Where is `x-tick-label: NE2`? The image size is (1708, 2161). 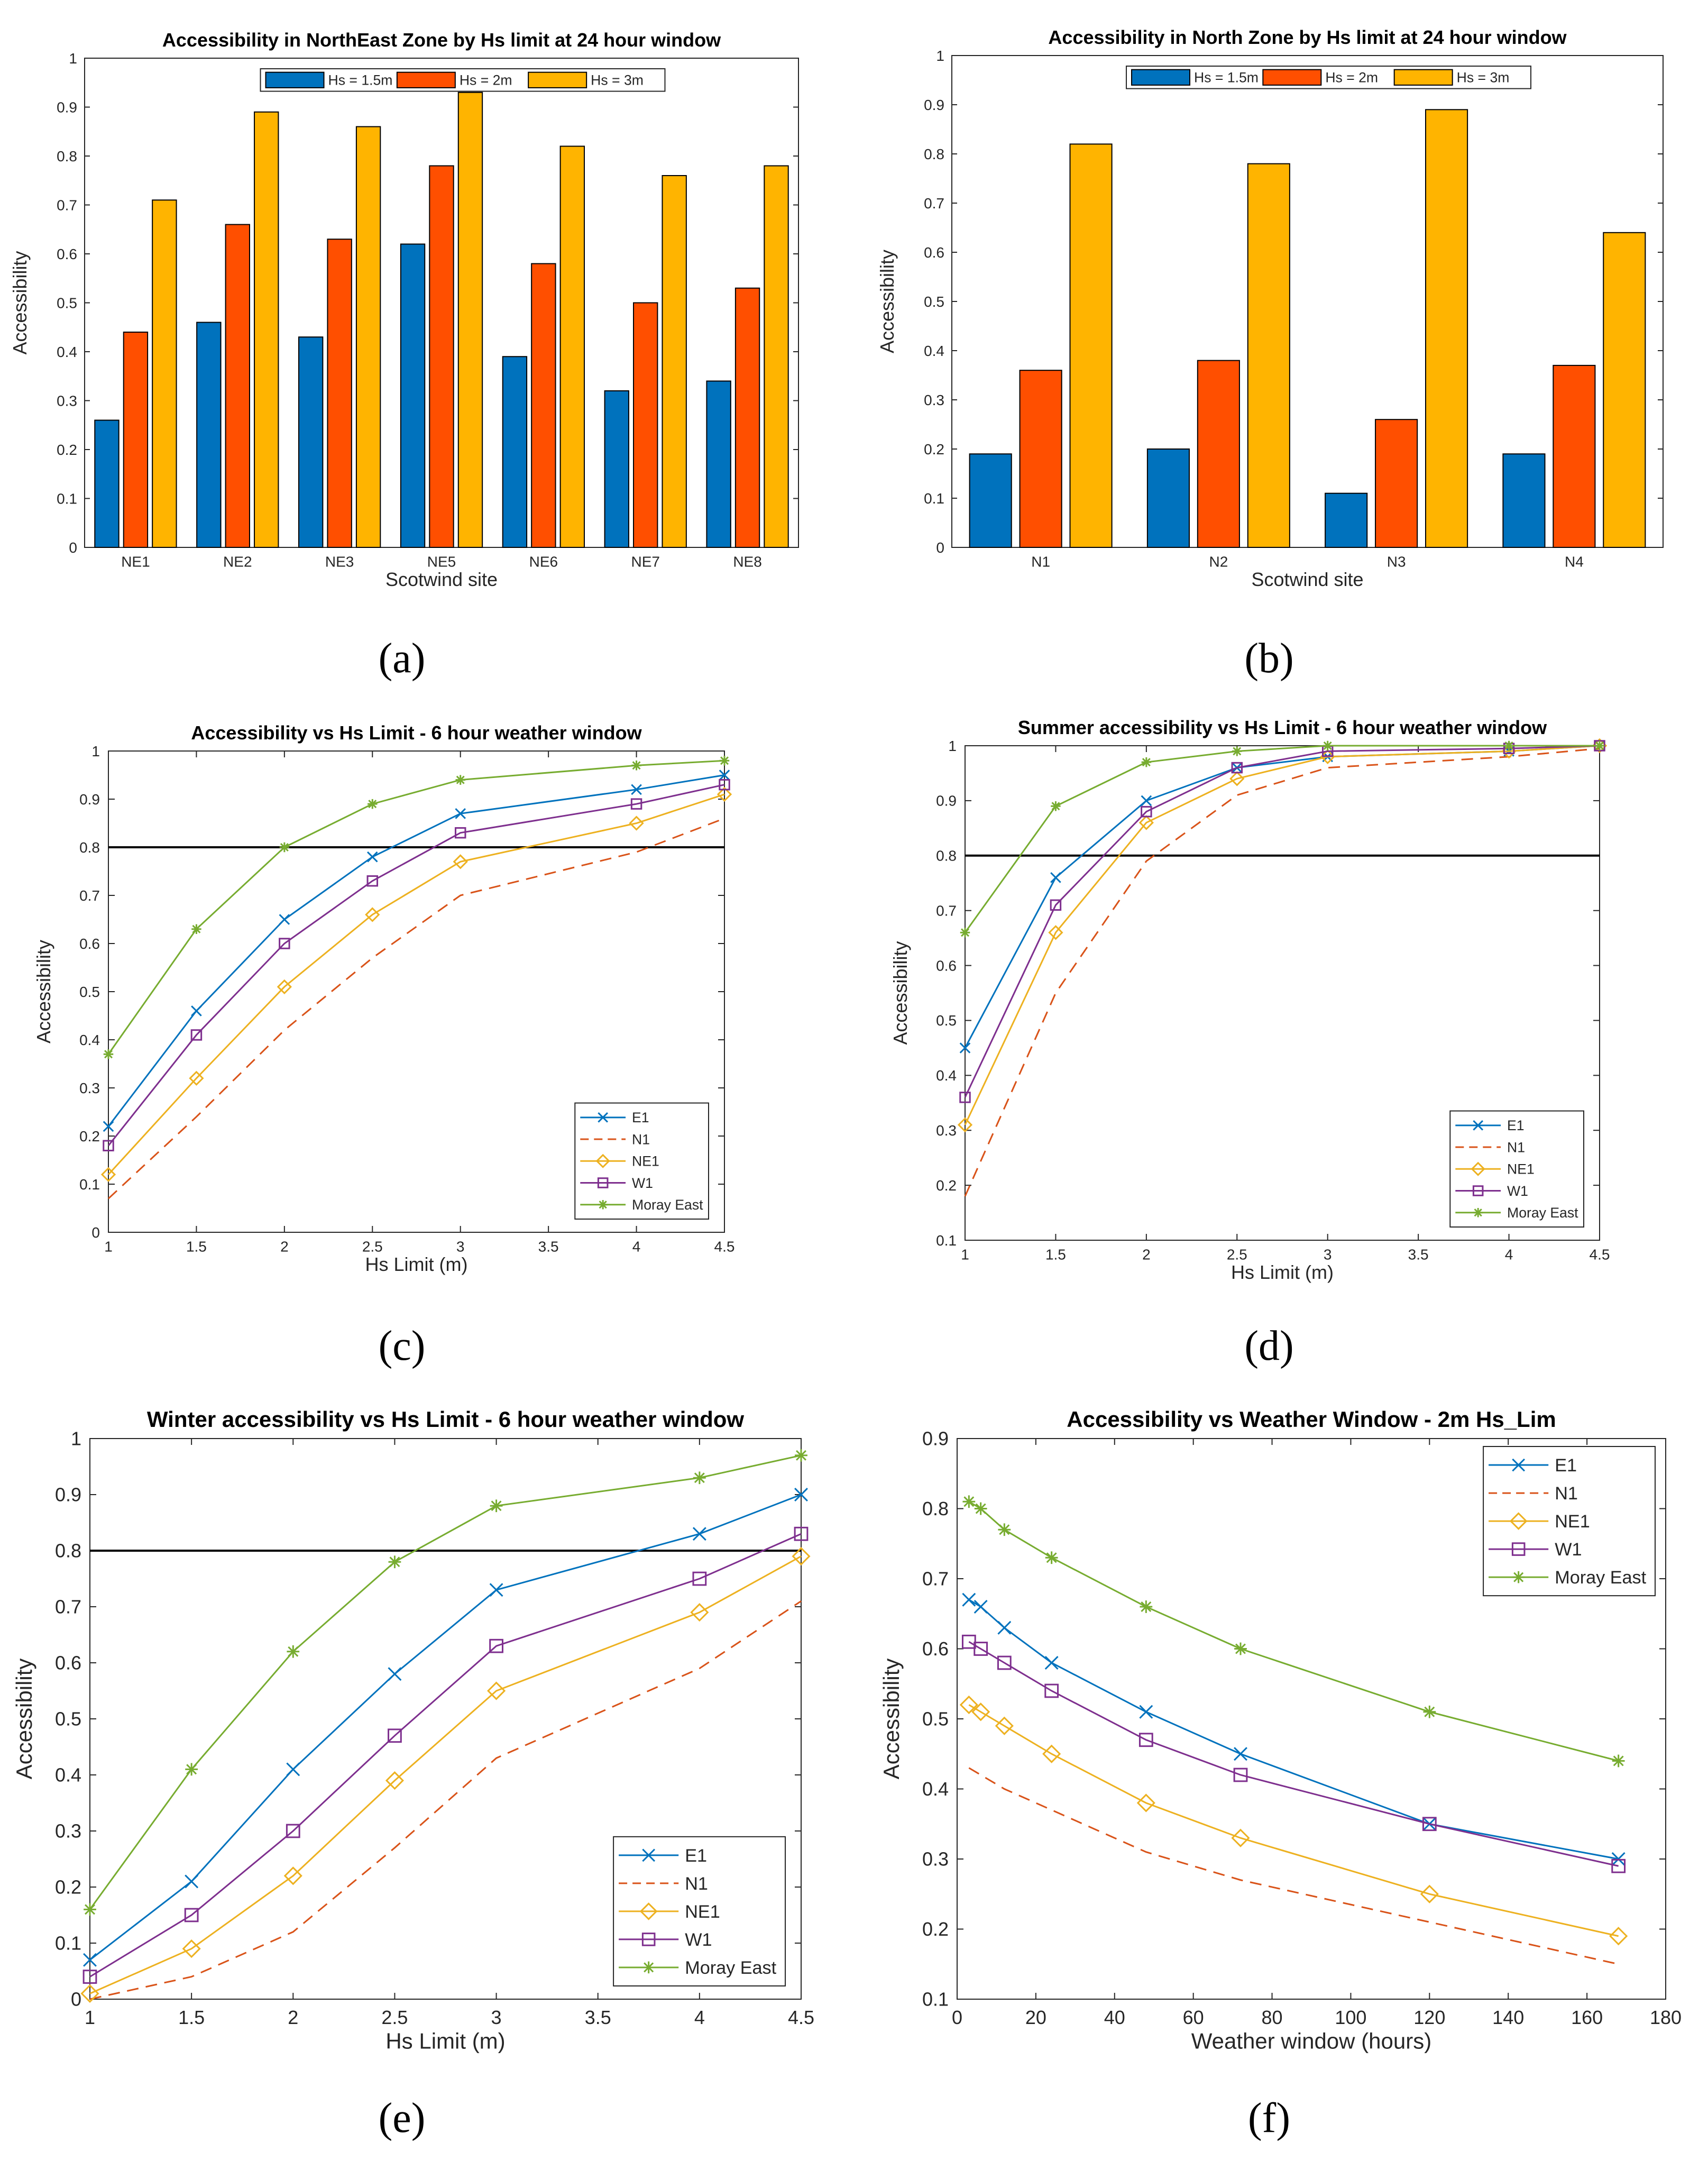
x-tick-label: NE2 is located at coordinates (238, 561).